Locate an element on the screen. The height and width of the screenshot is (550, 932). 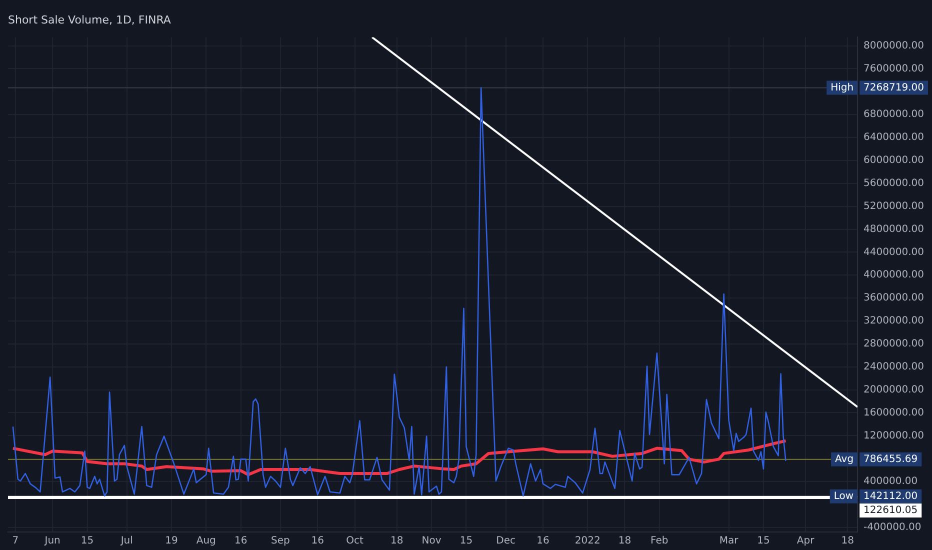
y-tick-label: -400000.00 is located at coordinates (893, 528).